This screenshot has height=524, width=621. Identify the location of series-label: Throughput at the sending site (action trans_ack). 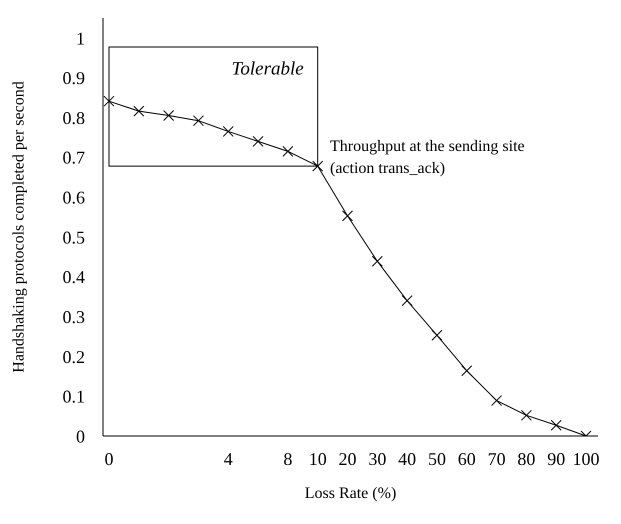
(428, 158).